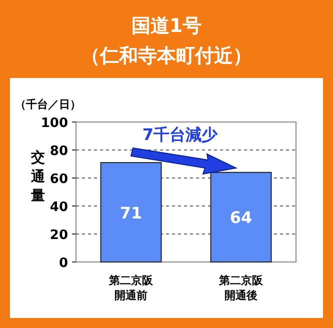 The image size is (333, 328). Describe the element at coordinates (131, 288) in the screenshot. I see `x-tick-label: 第二京阪開通前` at that location.